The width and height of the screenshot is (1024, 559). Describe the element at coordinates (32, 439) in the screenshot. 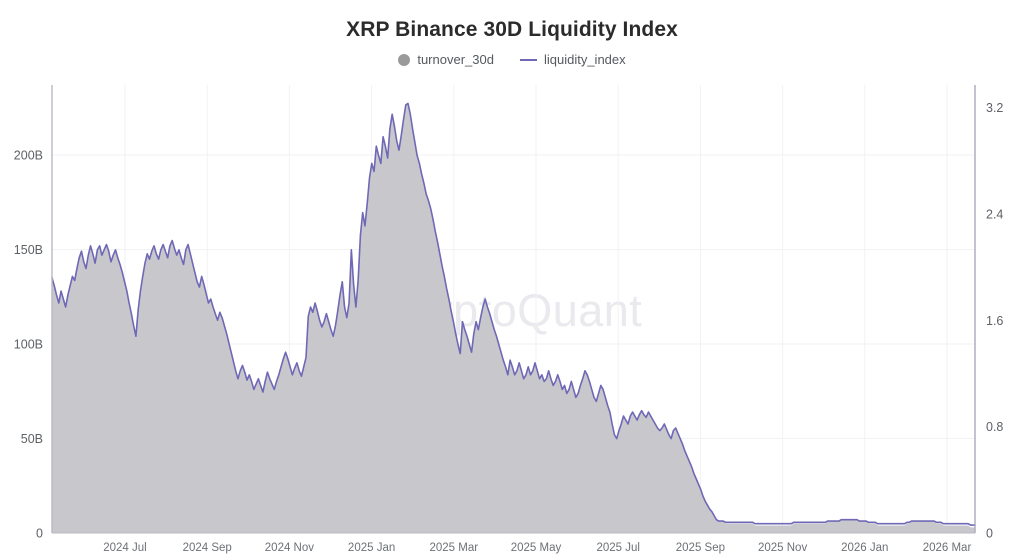

I see `y-axis-left-tick-label: 50B` at that location.